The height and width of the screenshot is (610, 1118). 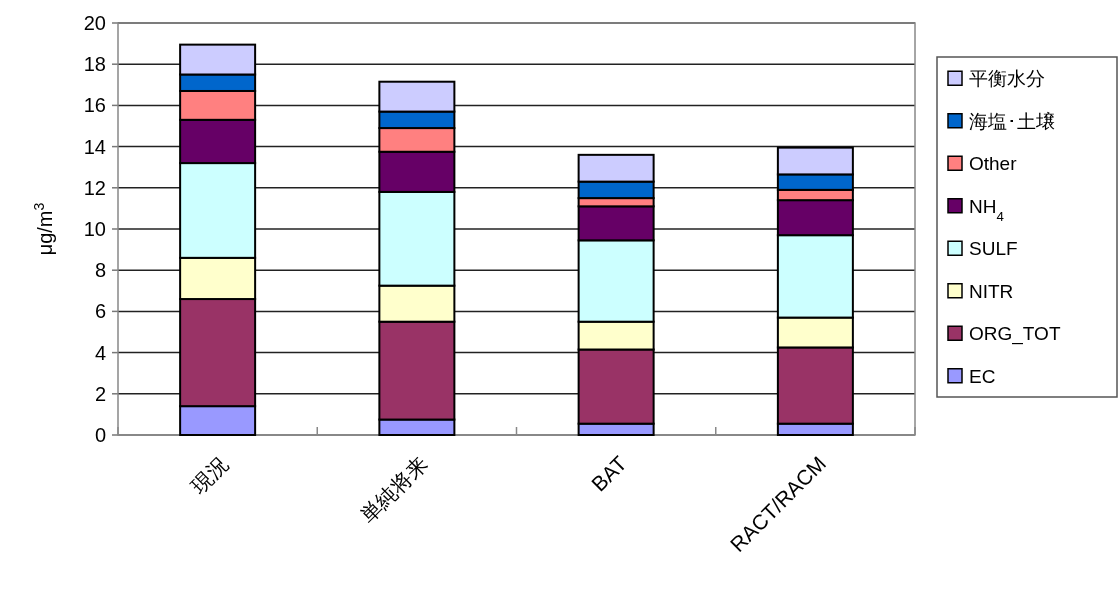 What do you see at coordinates (94, 23) in the screenshot?
I see `y-tick-label: 20` at bounding box center [94, 23].